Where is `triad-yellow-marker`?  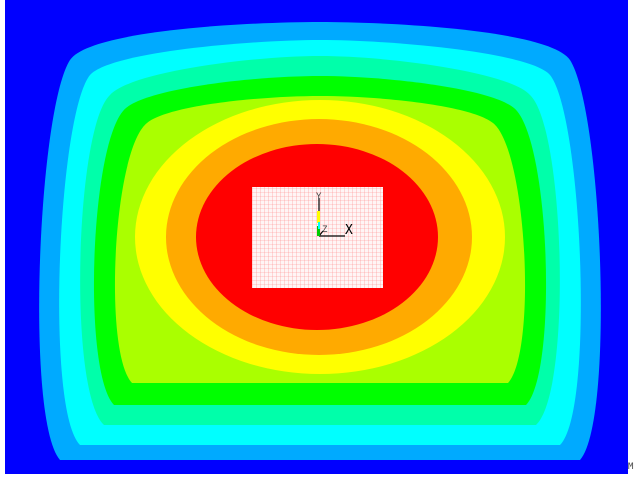 triad-yellow-marker is located at coordinates (318, 217).